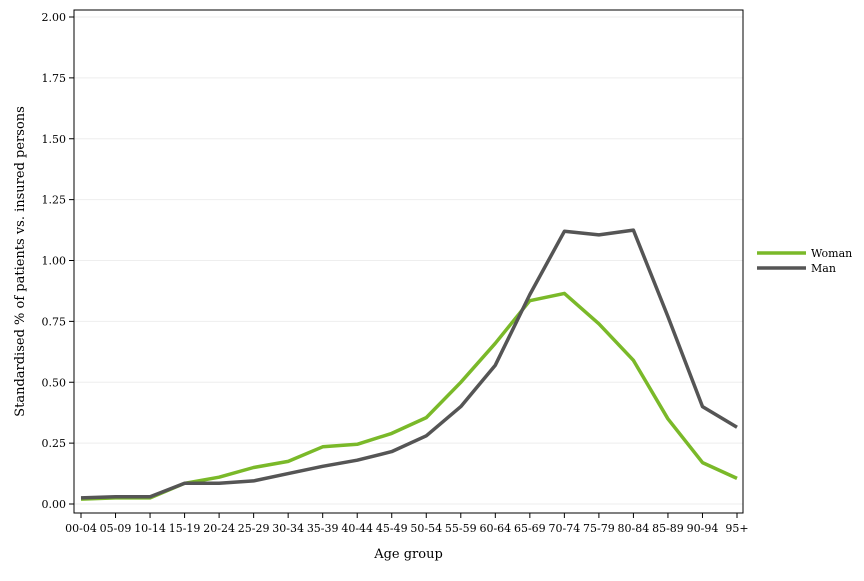 The height and width of the screenshot is (581, 864). I want to click on x-tick-label: 85-89, so click(668, 528).